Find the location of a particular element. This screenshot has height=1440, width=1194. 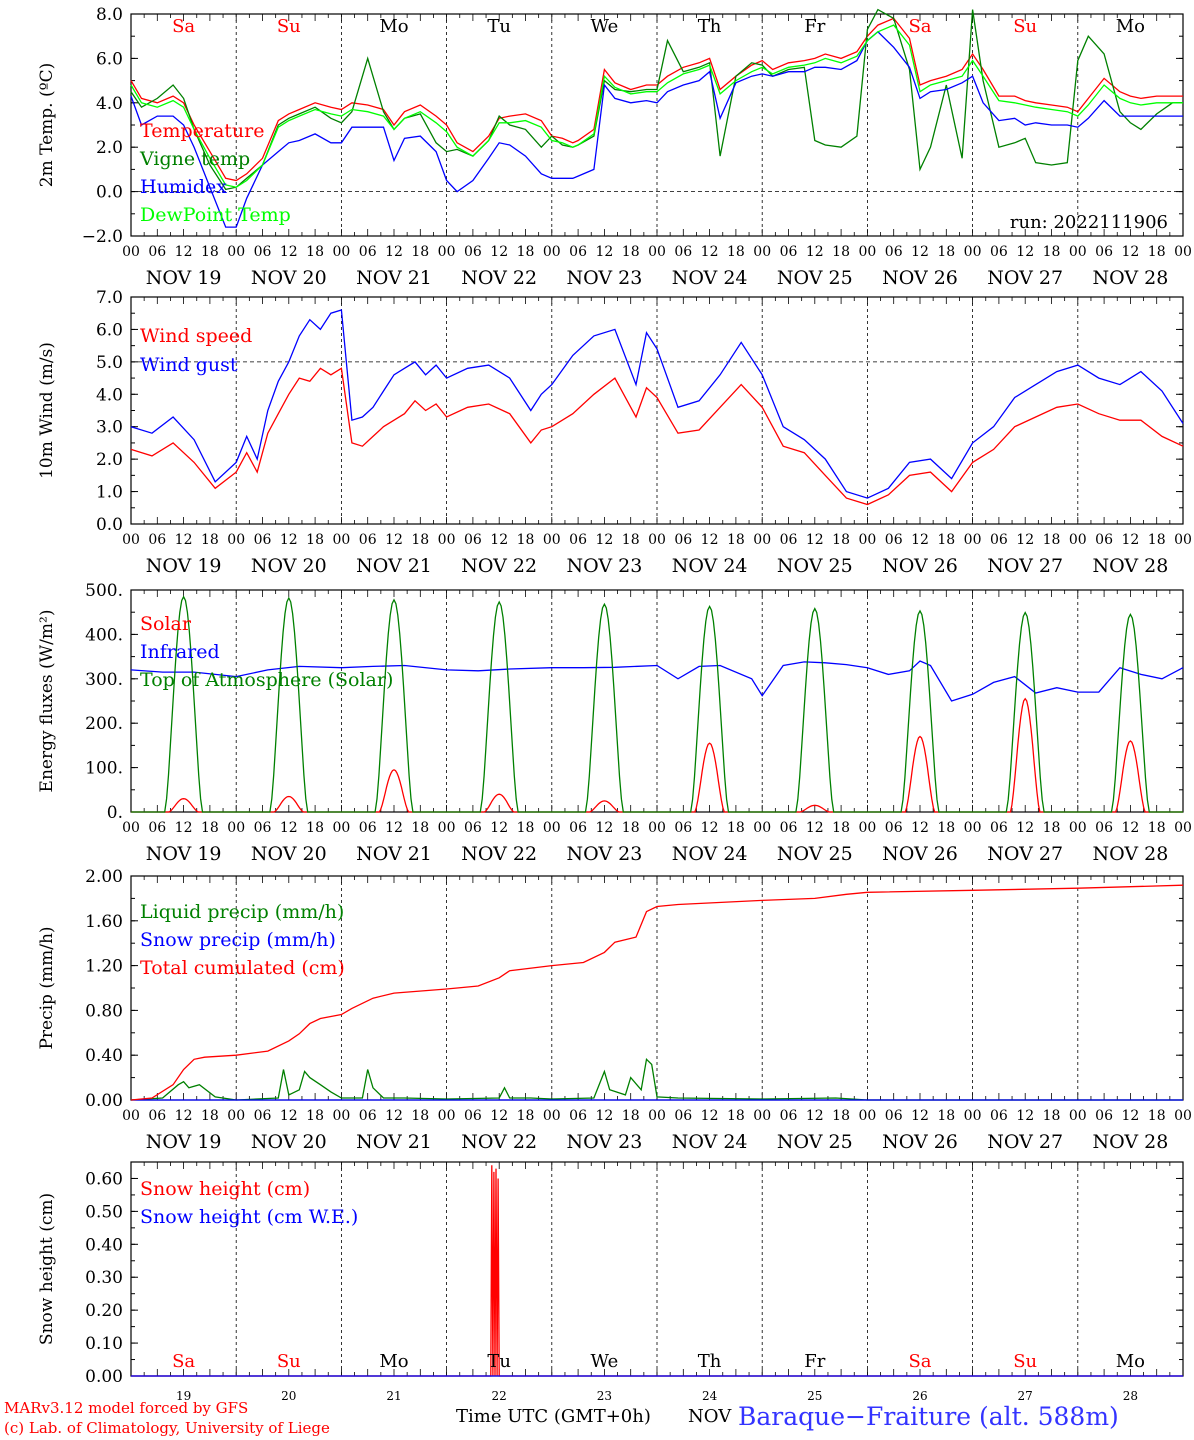

legend-item: Top of Atmosphere (Solar) is located at coordinates (266, 680).